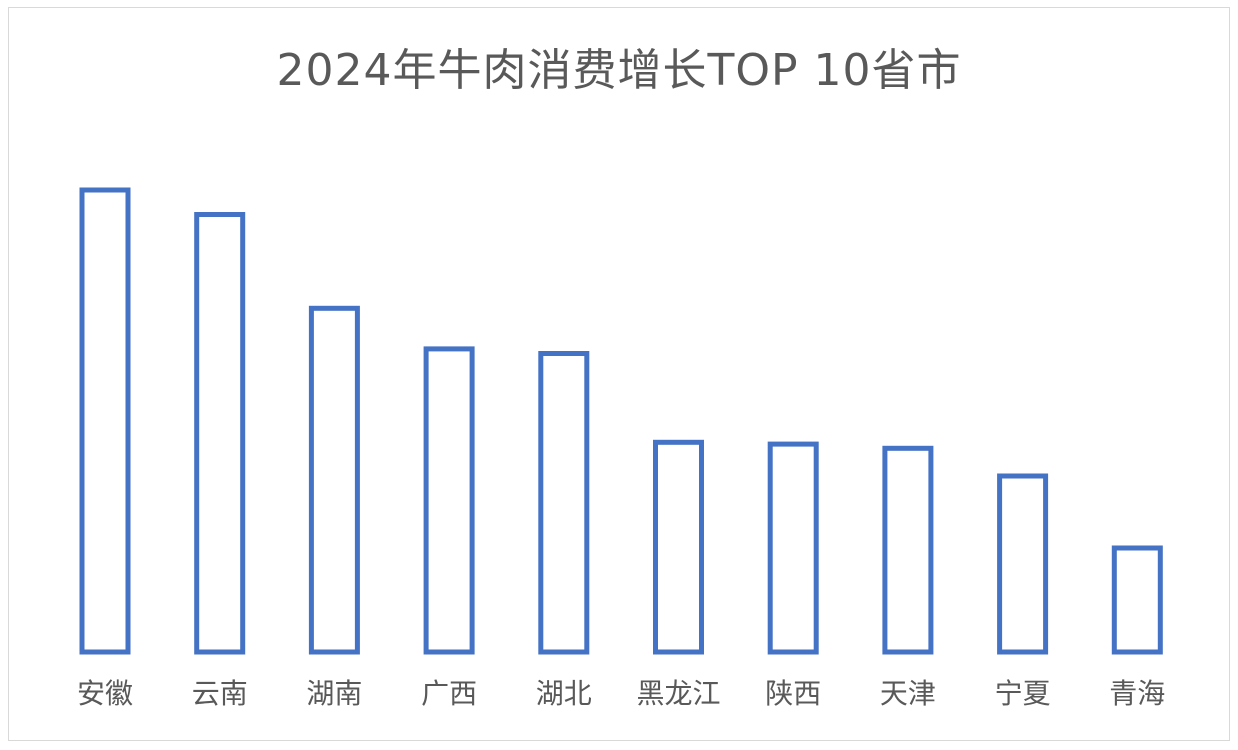  Describe the element at coordinates (564, 503) in the screenshot. I see `bar-湖北` at that location.